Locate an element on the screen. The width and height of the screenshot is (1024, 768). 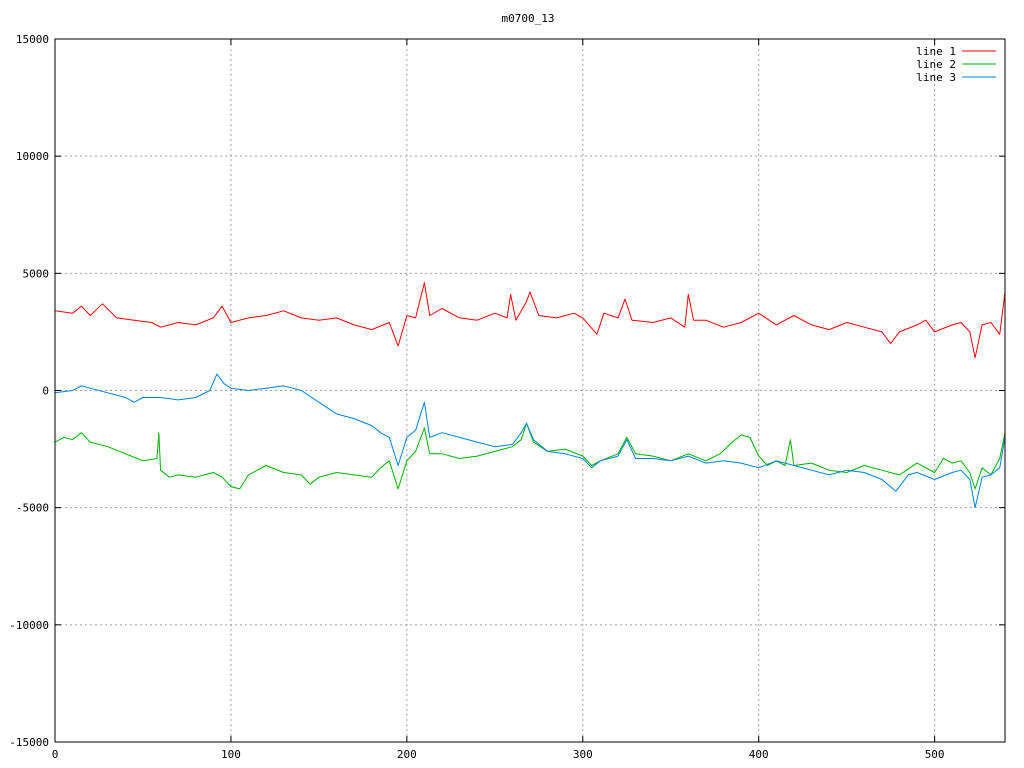
x-tick-label: 400 is located at coordinates (759, 754).